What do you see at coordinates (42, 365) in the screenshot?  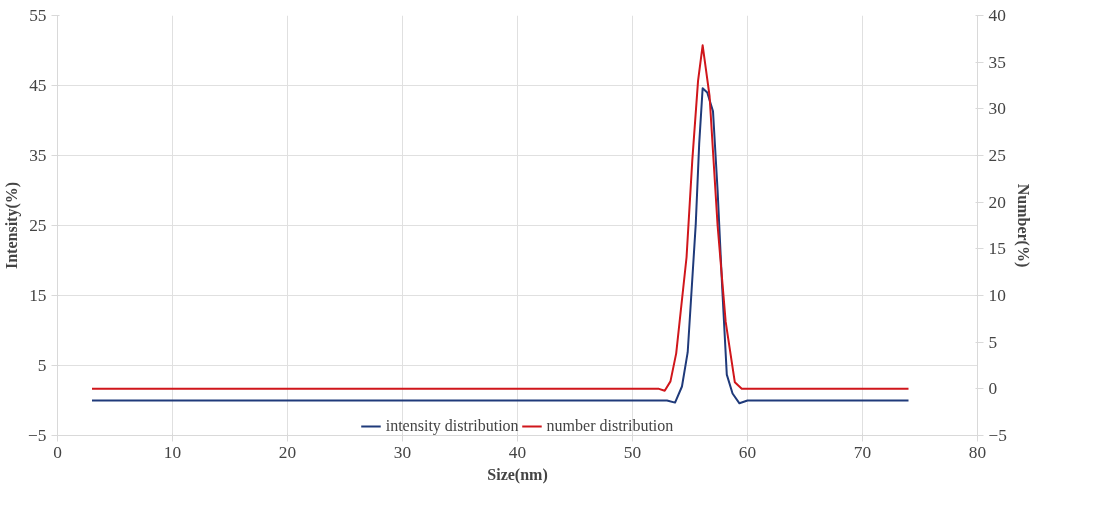 I see `y-tick-label: 5` at bounding box center [42, 365].